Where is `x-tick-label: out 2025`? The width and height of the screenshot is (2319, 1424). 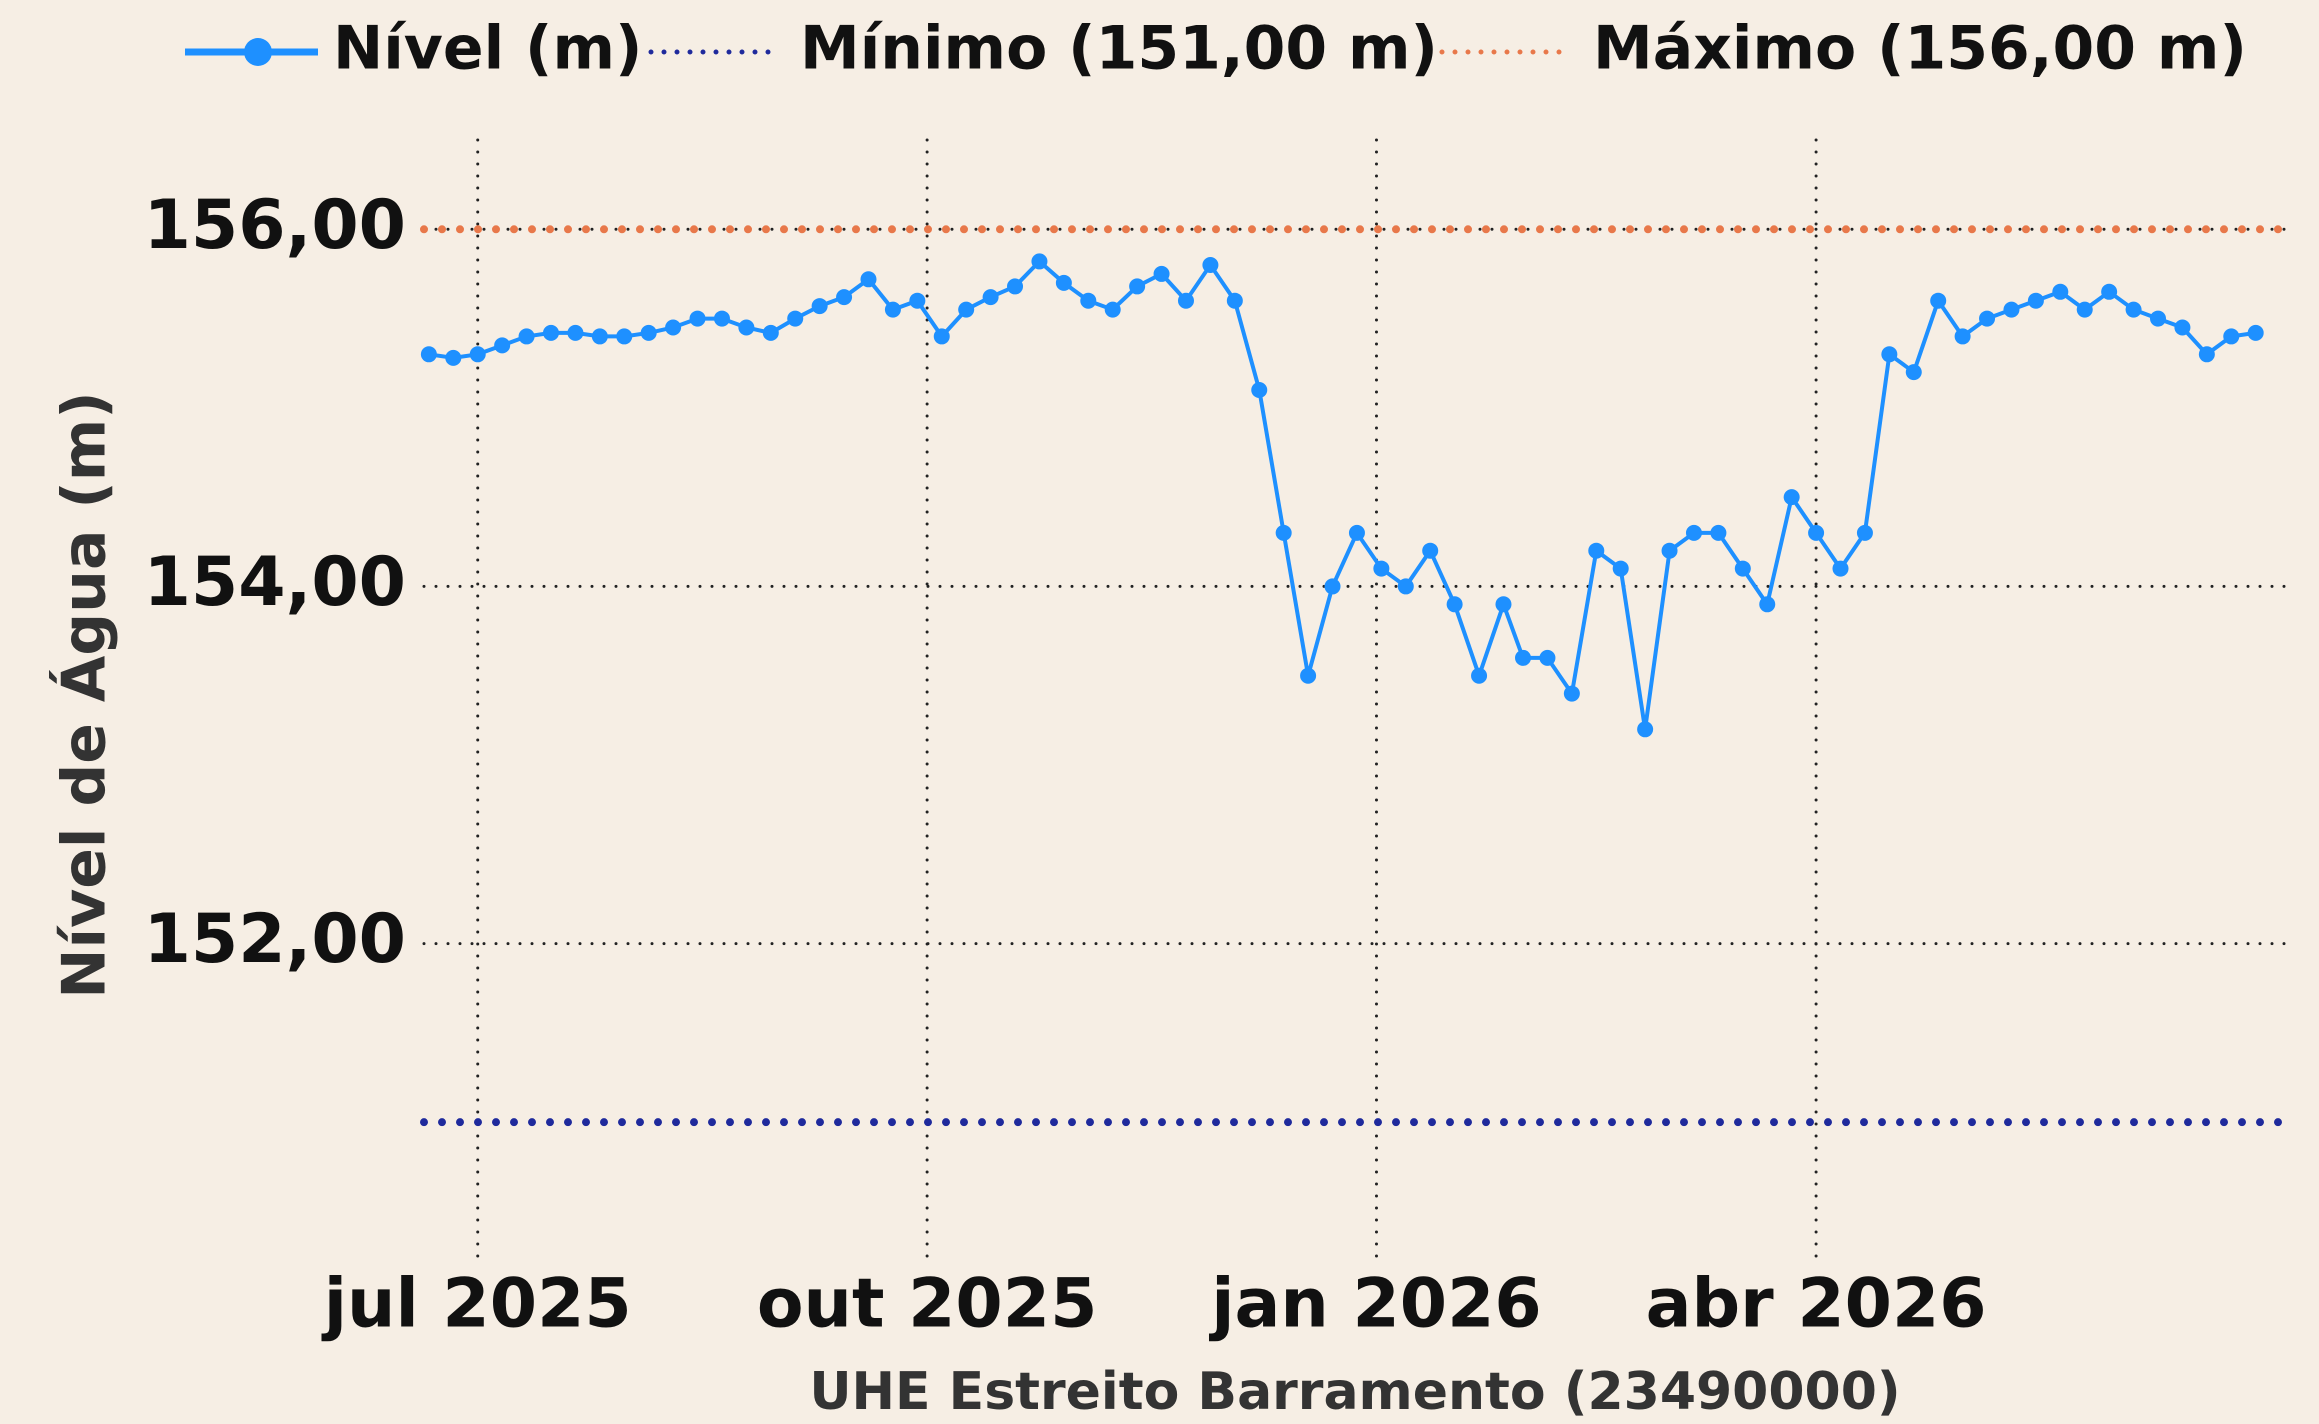 x-tick-label: out 2025 is located at coordinates (927, 1304).